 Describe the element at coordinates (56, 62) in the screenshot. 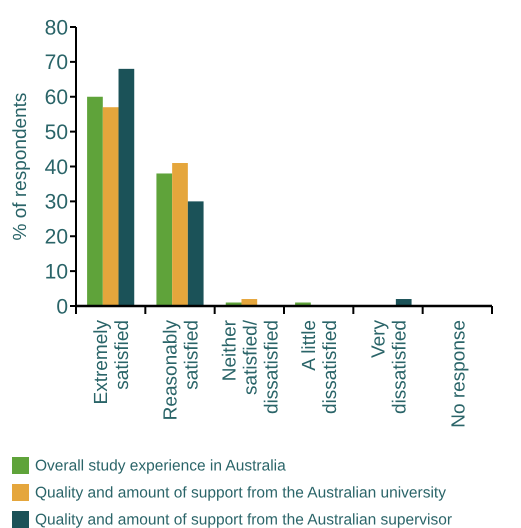

I see `y-tick-label: 70` at that location.